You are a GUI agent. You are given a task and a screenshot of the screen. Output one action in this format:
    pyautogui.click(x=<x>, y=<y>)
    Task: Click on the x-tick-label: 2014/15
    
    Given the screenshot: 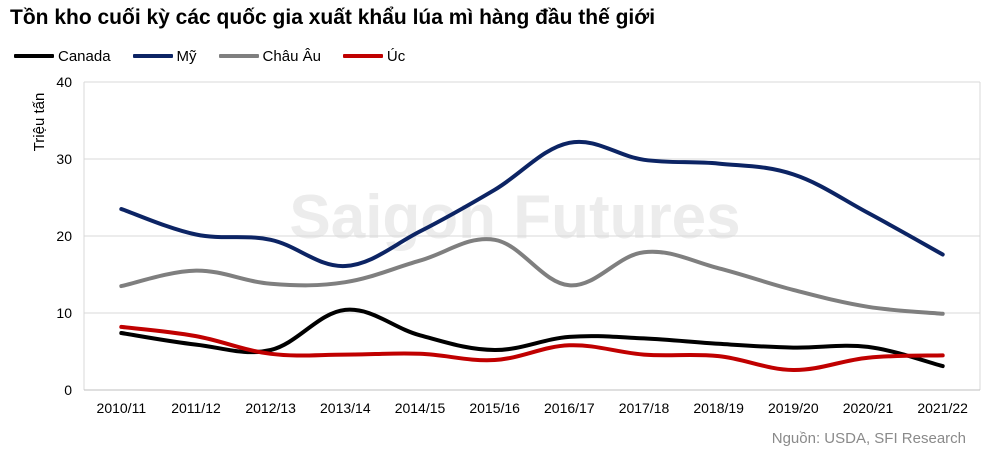 What is the action you would take?
    pyautogui.click(x=420, y=408)
    